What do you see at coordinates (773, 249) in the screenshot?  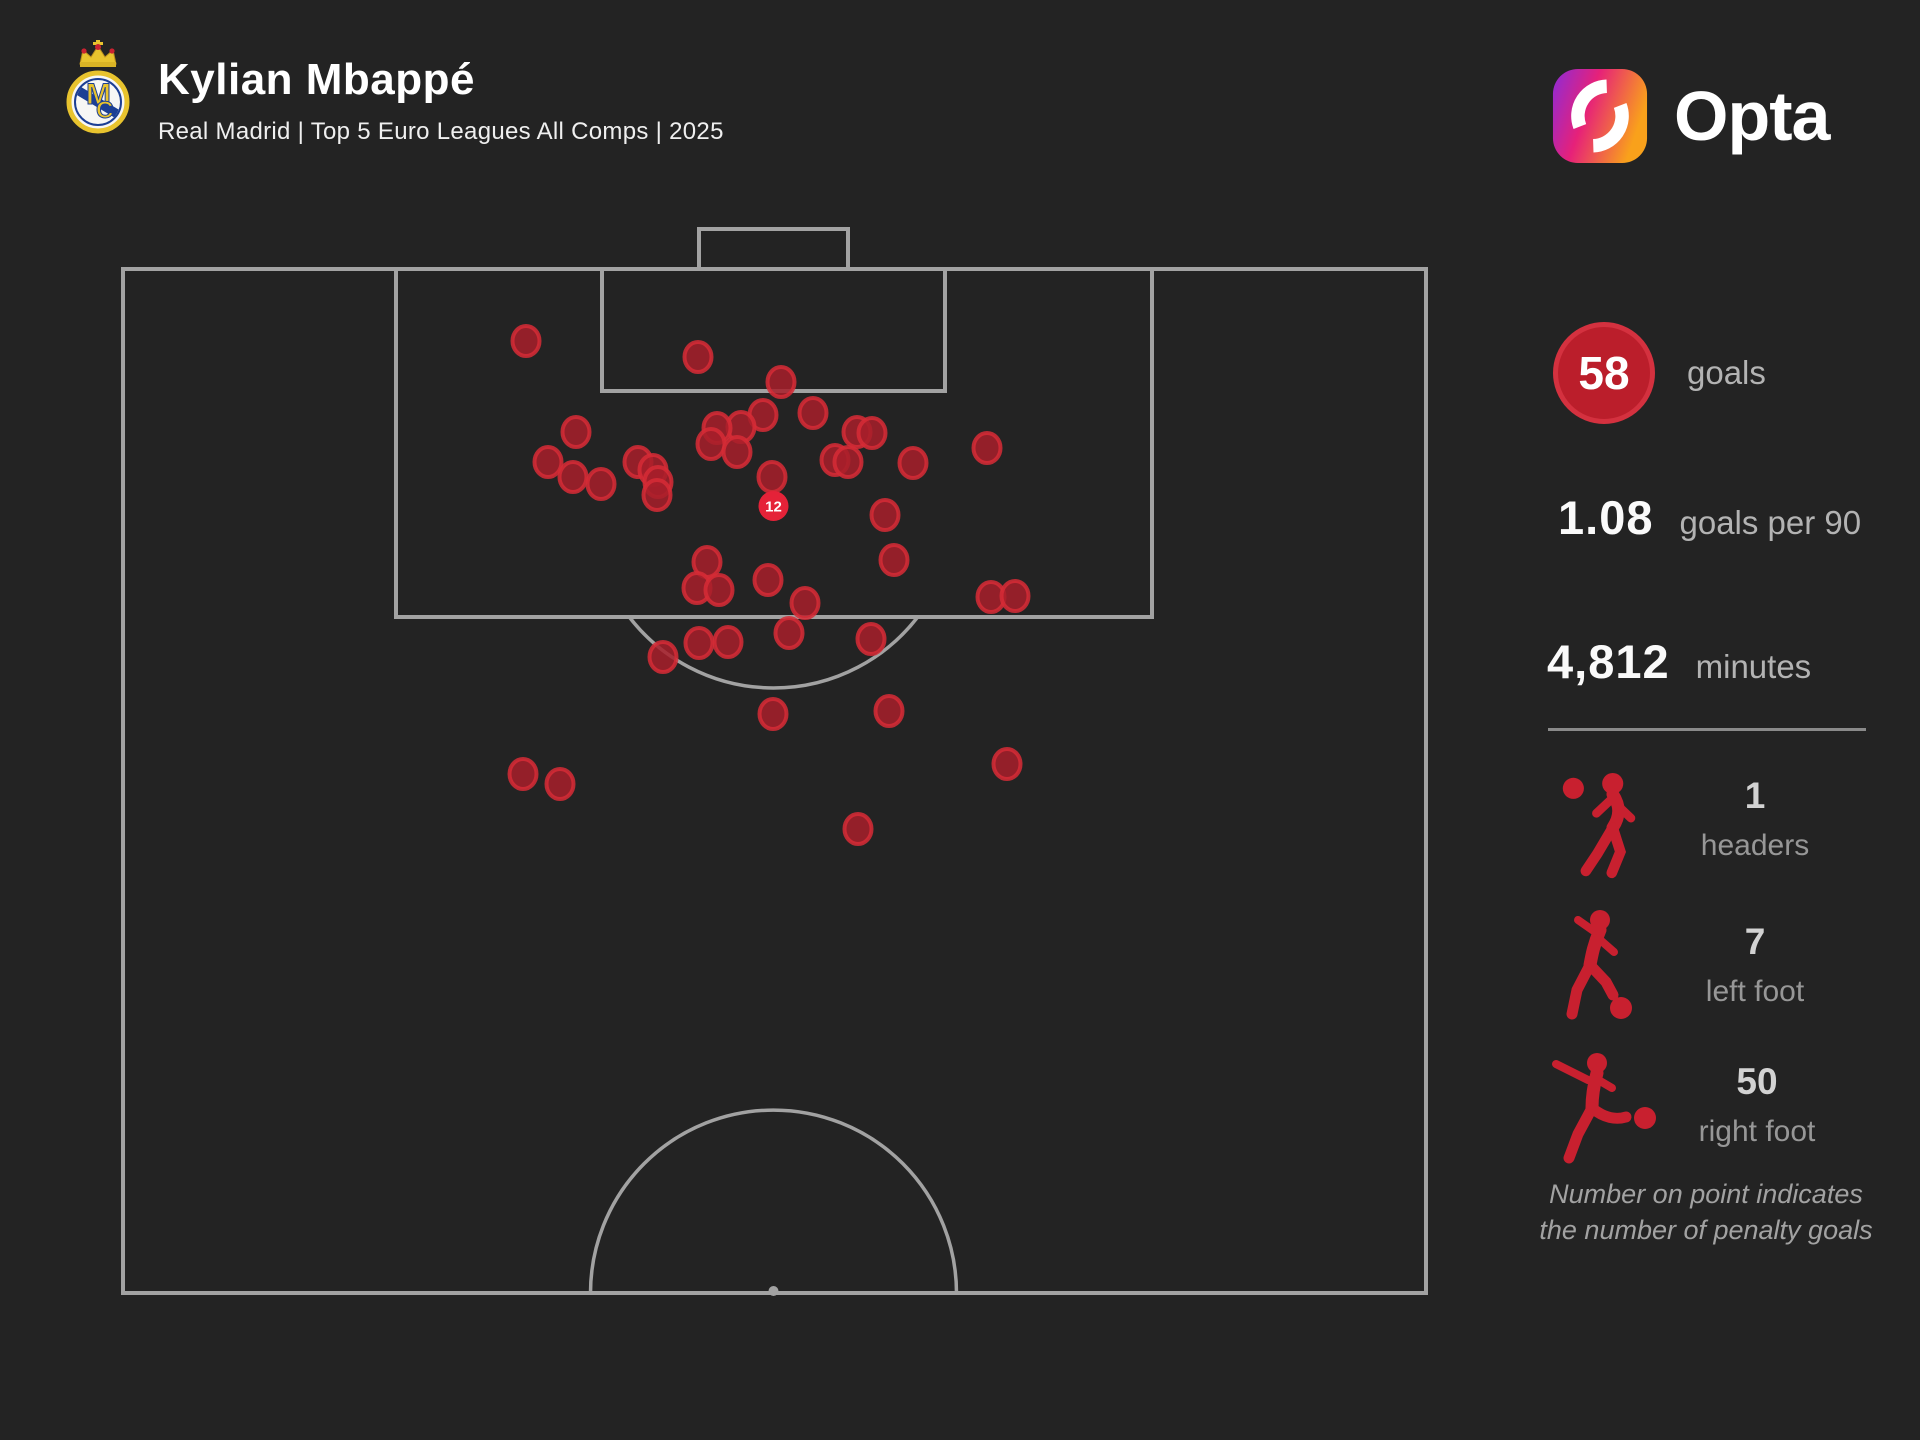 I see `goal-frame` at bounding box center [773, 249].